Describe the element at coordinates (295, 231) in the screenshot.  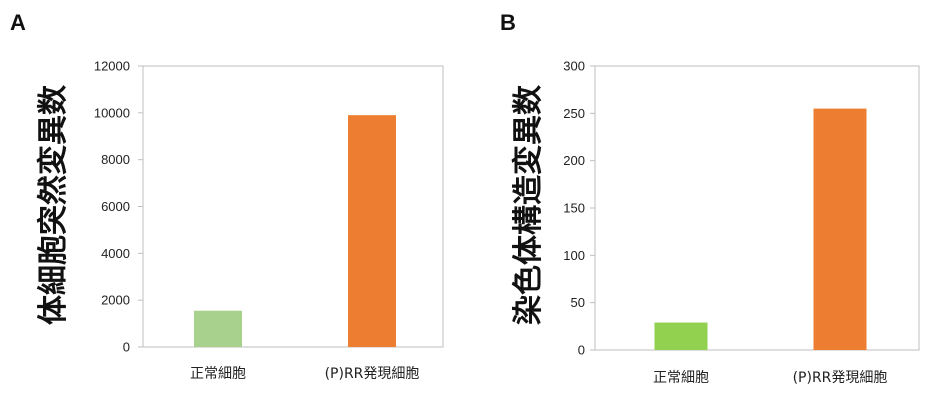
I see `bars-a` at that location.